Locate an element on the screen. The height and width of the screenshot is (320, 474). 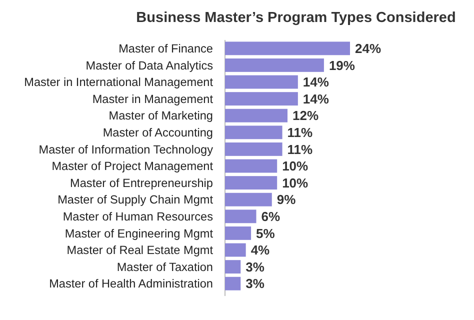
y-tick-label: Master of Accounting is located at coordinates (157, 133).